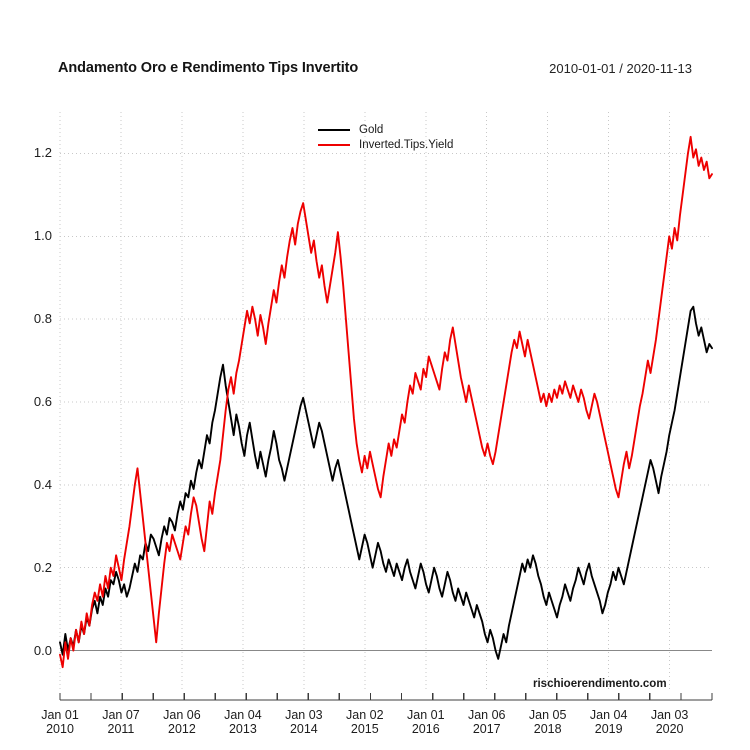 The width and height of the screenshot is (750, 750). I want to click on y-axis-tick-label: 0.0, so click(42, 650).